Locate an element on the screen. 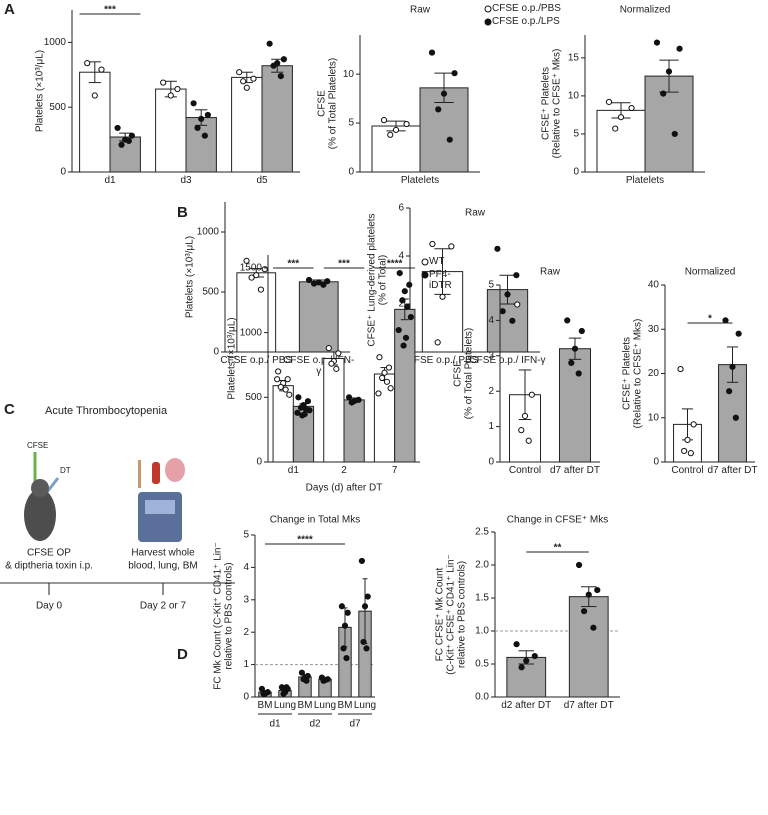 Image resolution: width=768 pixels, height=815 pixels. x-tick-label-box: BM is located at coordinates (265, 705).